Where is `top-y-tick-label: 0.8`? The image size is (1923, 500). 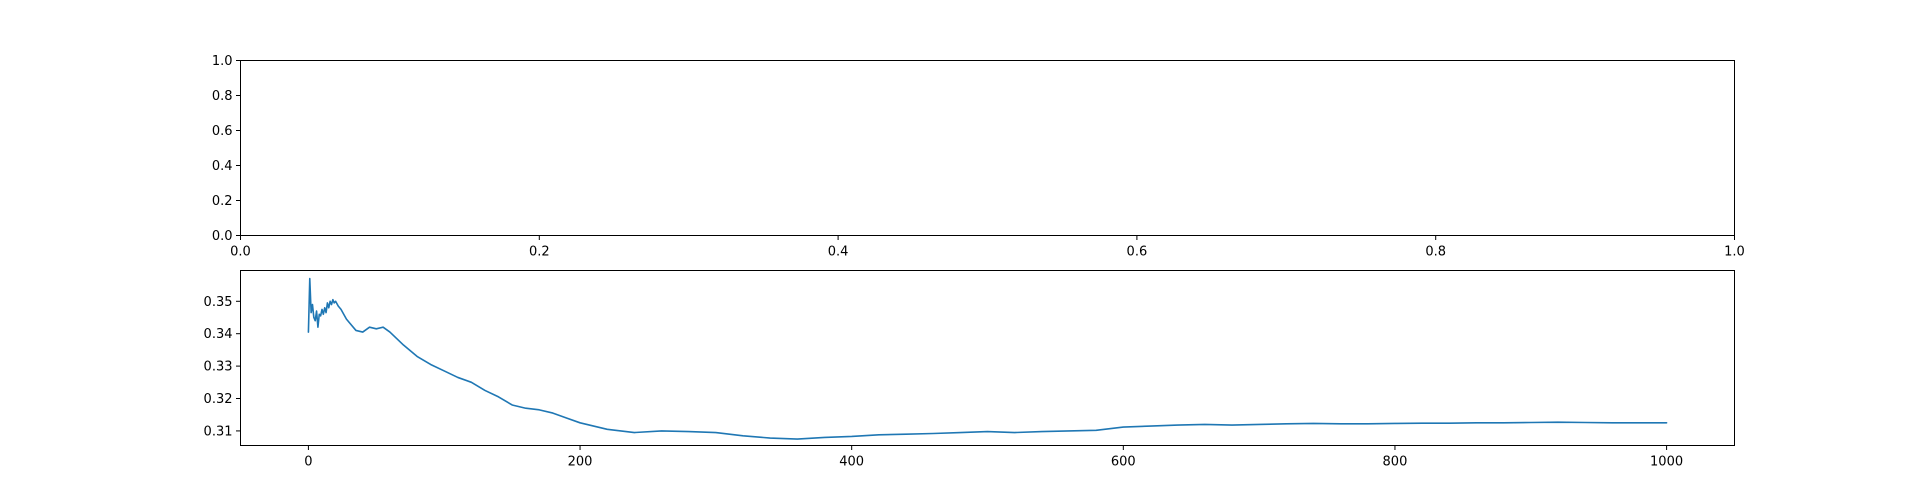 top-y-tick-label: 0.8 is located at coordinates (222, 96).